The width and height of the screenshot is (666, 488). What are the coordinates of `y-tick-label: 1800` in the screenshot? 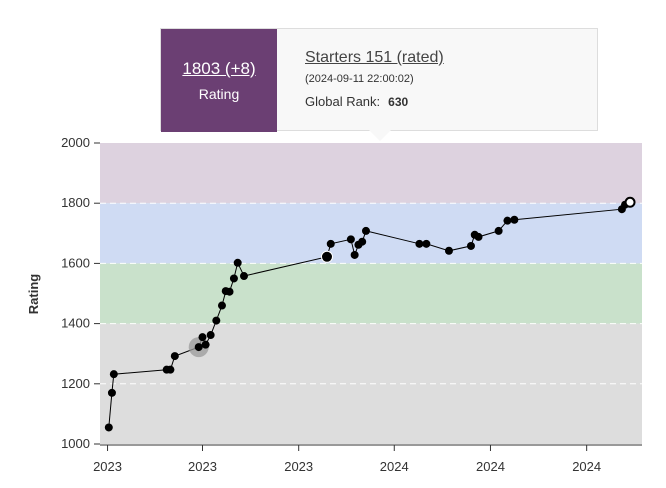 It's located at (75, 202).